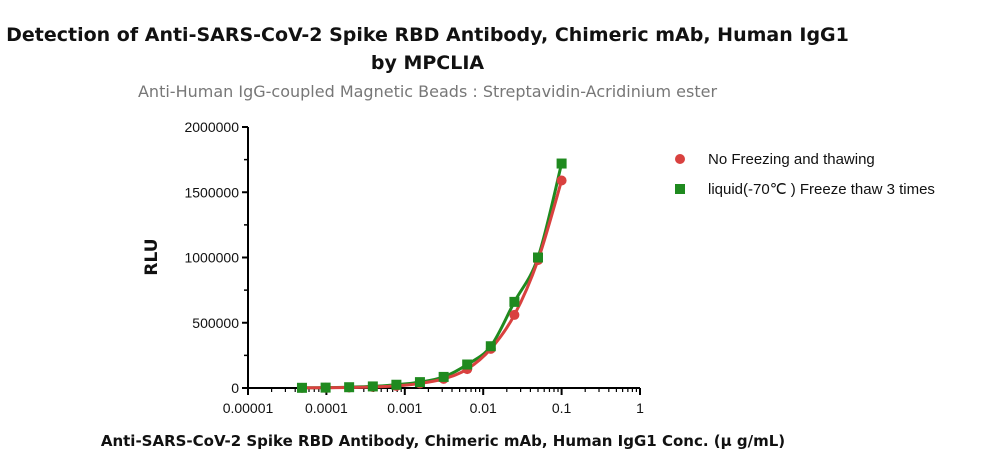  I want to click on y-tick-label: 1500000, so click(211, 192).